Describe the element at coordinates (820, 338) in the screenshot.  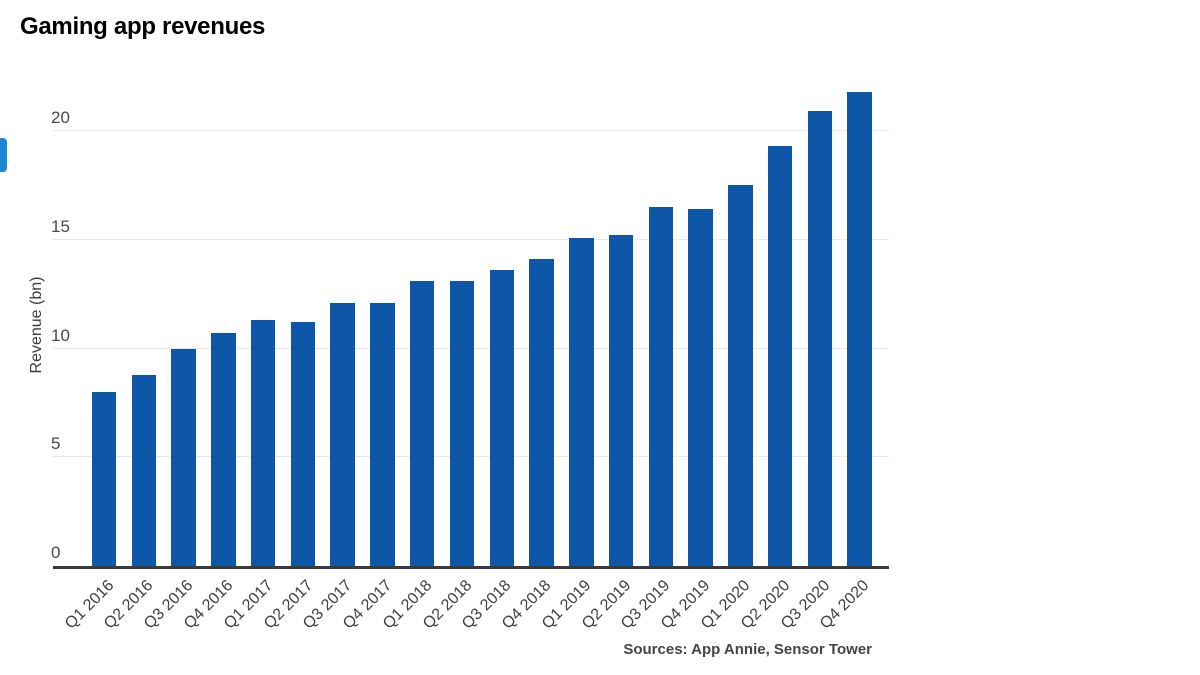
I see `bar-q3-2020` at that location.